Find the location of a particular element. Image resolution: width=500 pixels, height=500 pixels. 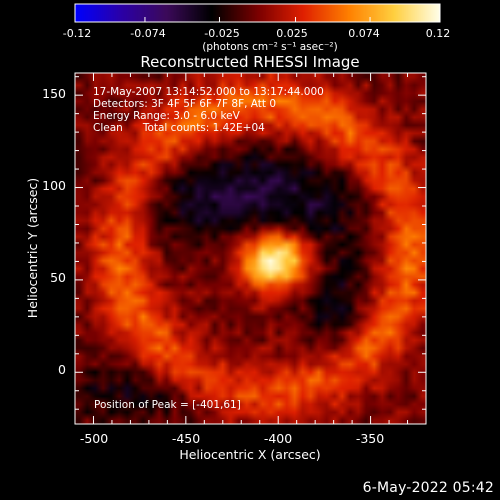

time-range-text: 17-May-2007 13:14:52.000 to 13:17:44.000 is located at coordinates (208, 92).